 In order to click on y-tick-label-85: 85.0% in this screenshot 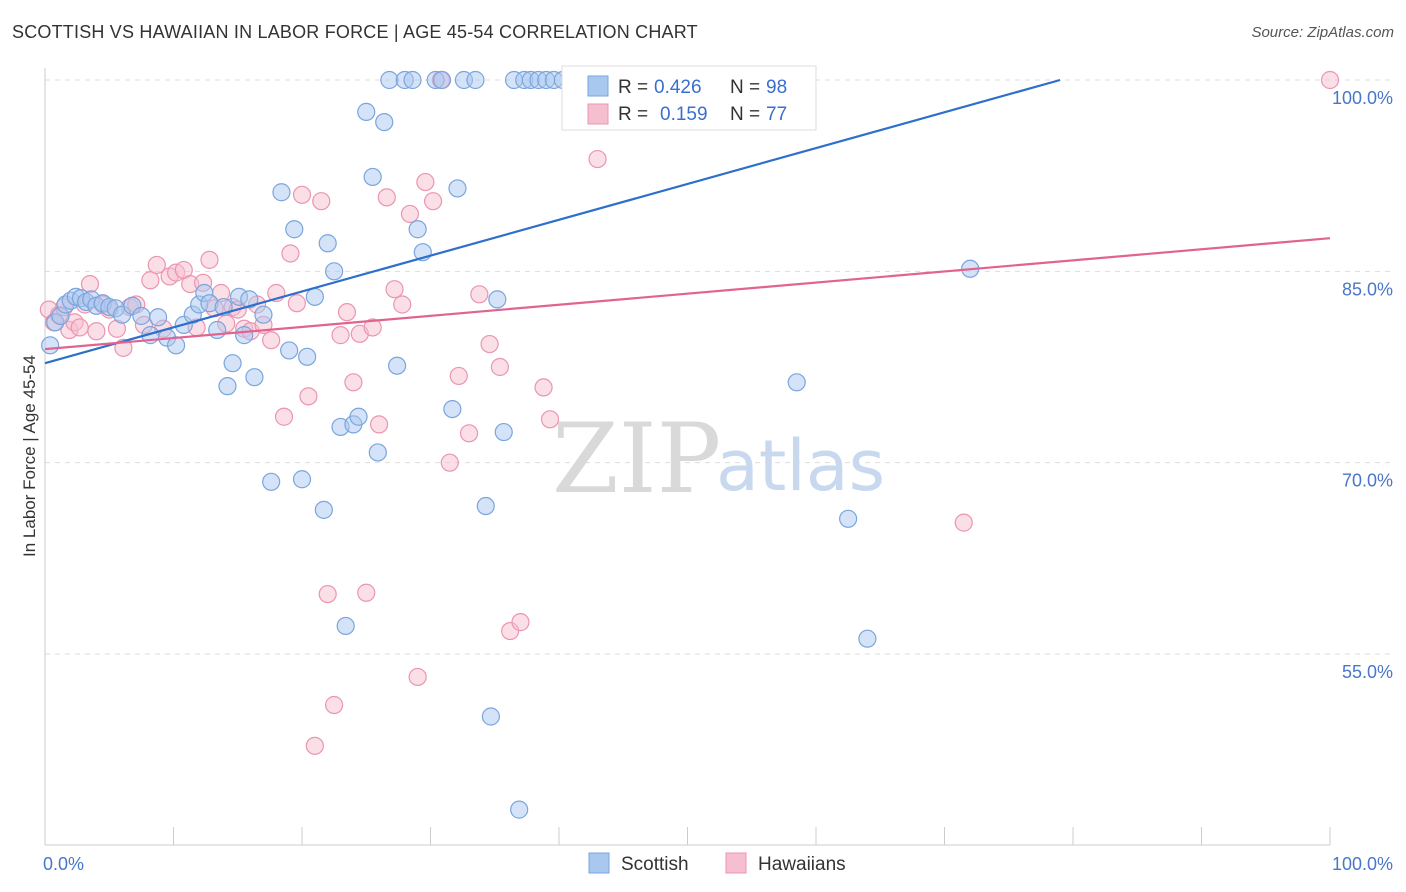, I will do `click(1367, 289)`.